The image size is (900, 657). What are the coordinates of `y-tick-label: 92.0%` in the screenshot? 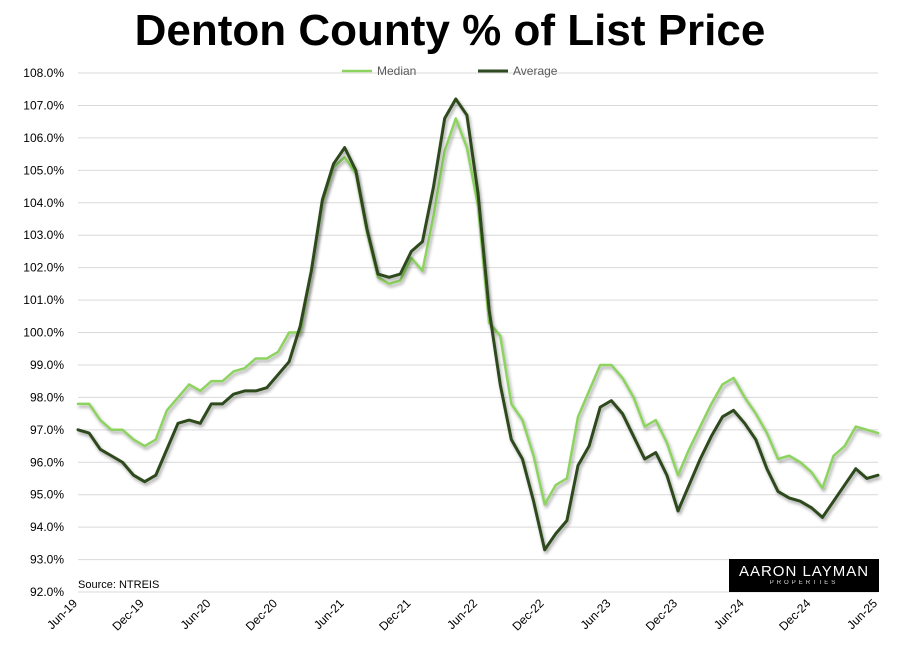 It's located at (47, 592).